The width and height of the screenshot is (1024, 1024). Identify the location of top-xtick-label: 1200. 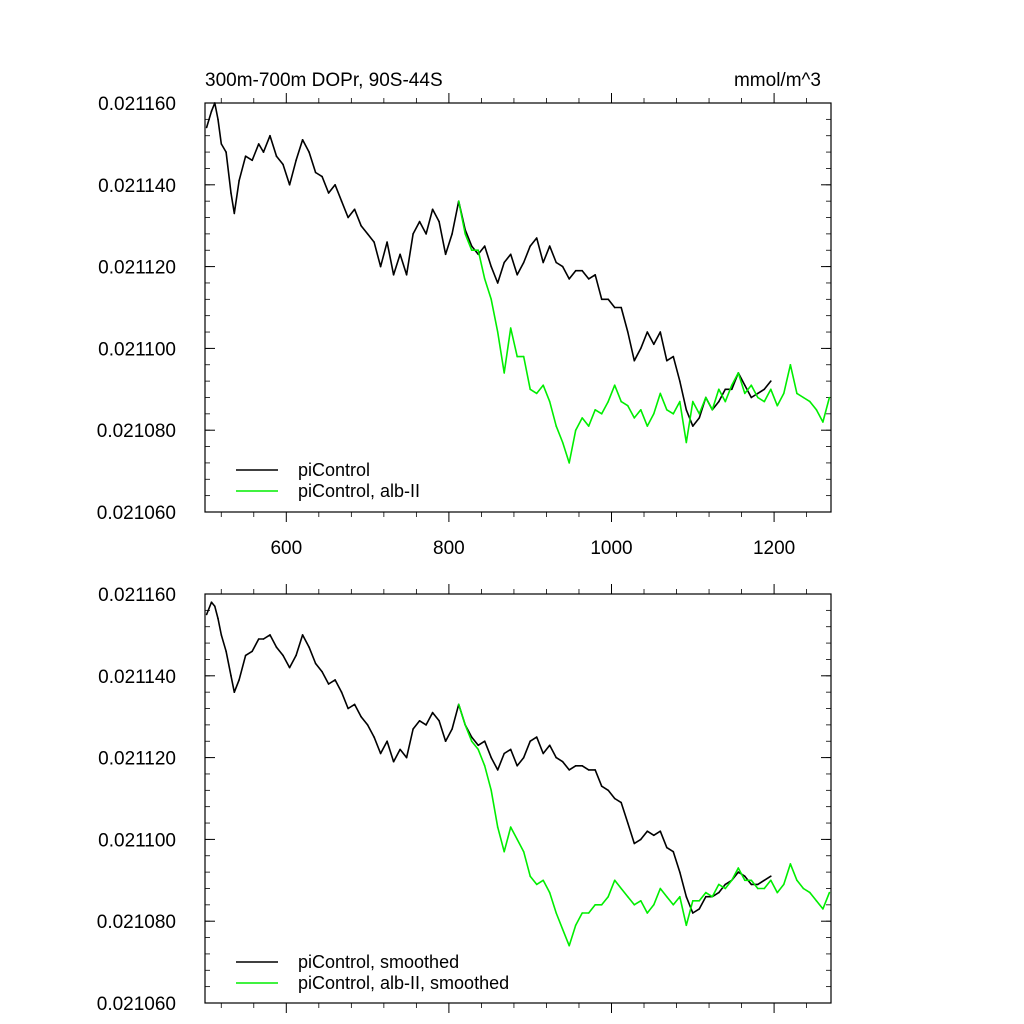
(774, 548).